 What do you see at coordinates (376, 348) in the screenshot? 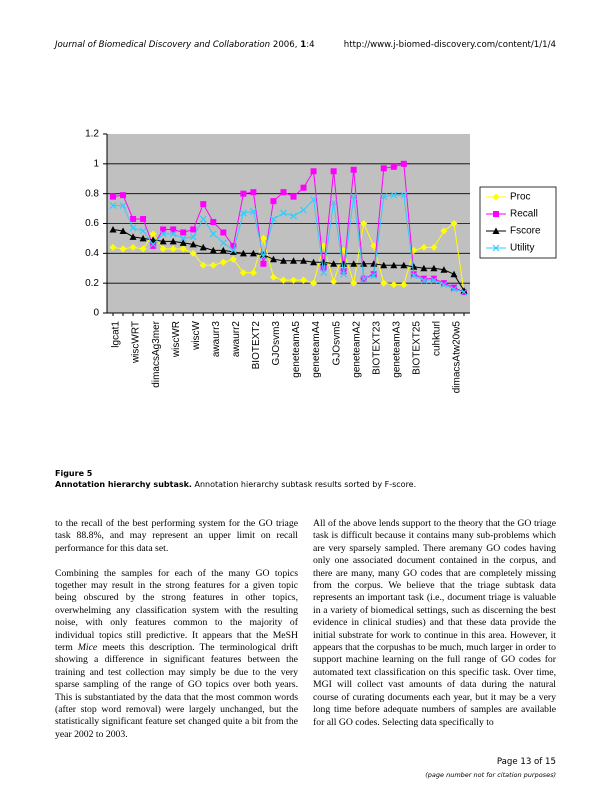
I see `x-tick-label: BIOTEXT23` at bounding box center [376, 348].